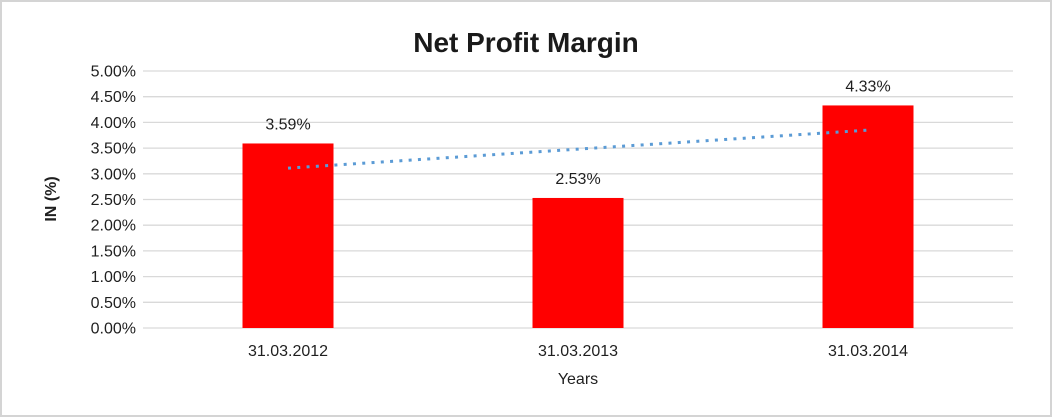  I want to click on y-tick-label: 1.50%, so click(113, 251).